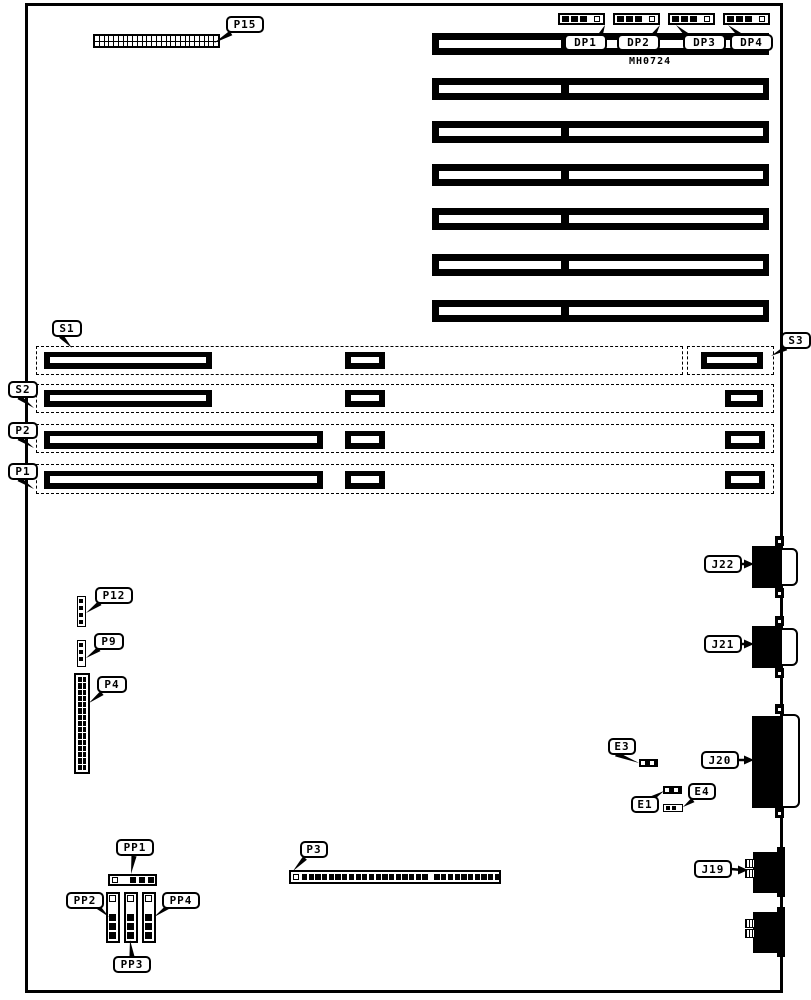  Describe the element at coordinates (300, 863) in the screenshot. I see `callout-tail-p3` at that location.